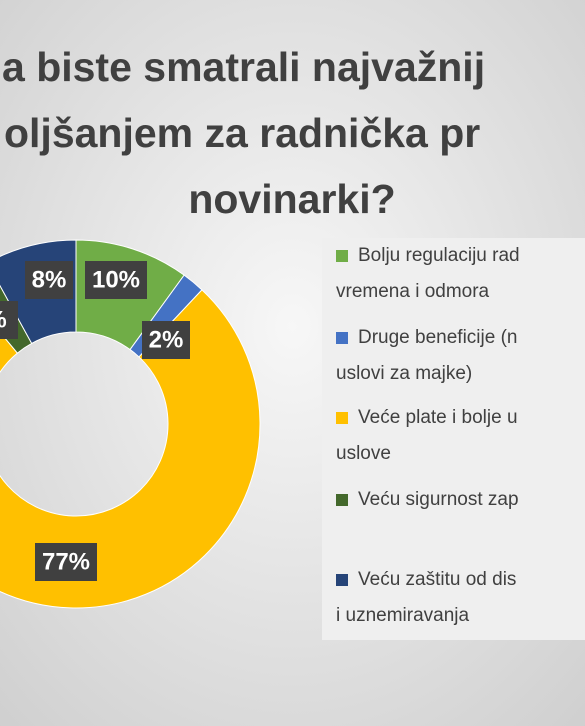  Describe the element at coordinates (363, 453) in the screenshot. I see `legend-label: uslove` at that location.